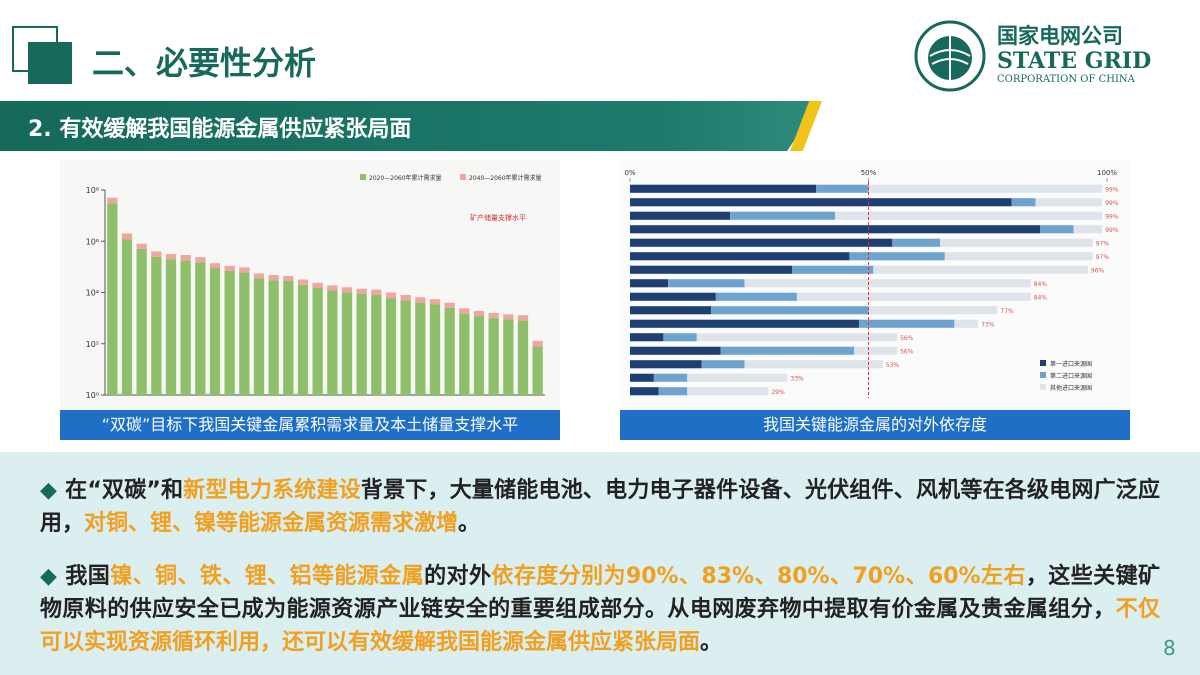 This screenshot has width=1200, height=675. I want to click on highlight-text: 不仅可以实现资源循环利用，还可以有效缓解我国能源金属供应紧张局面, so click(600, 626).